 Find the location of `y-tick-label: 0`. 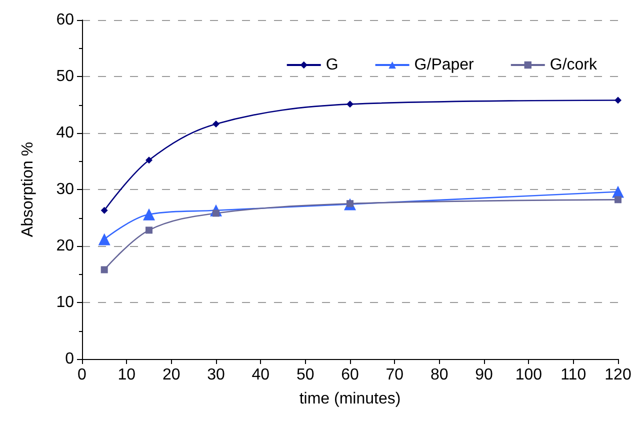

y-tick-label: 0 is located at coordinates (69, 359).